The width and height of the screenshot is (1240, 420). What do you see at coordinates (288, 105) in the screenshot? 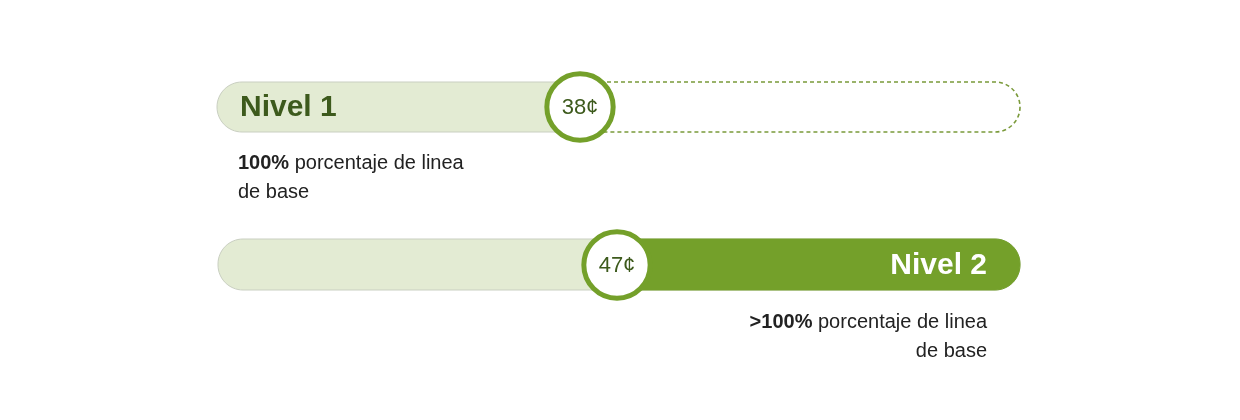
I see `category-label: Nivel 1` at bounding box center [288, 105].